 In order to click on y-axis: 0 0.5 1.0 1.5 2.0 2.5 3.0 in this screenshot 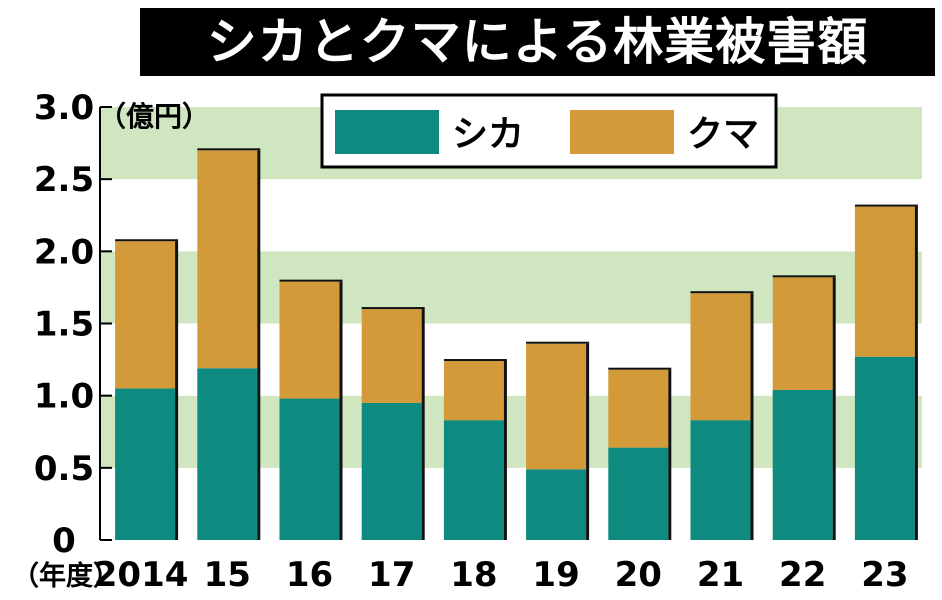, I will do `click(73, 324)`.